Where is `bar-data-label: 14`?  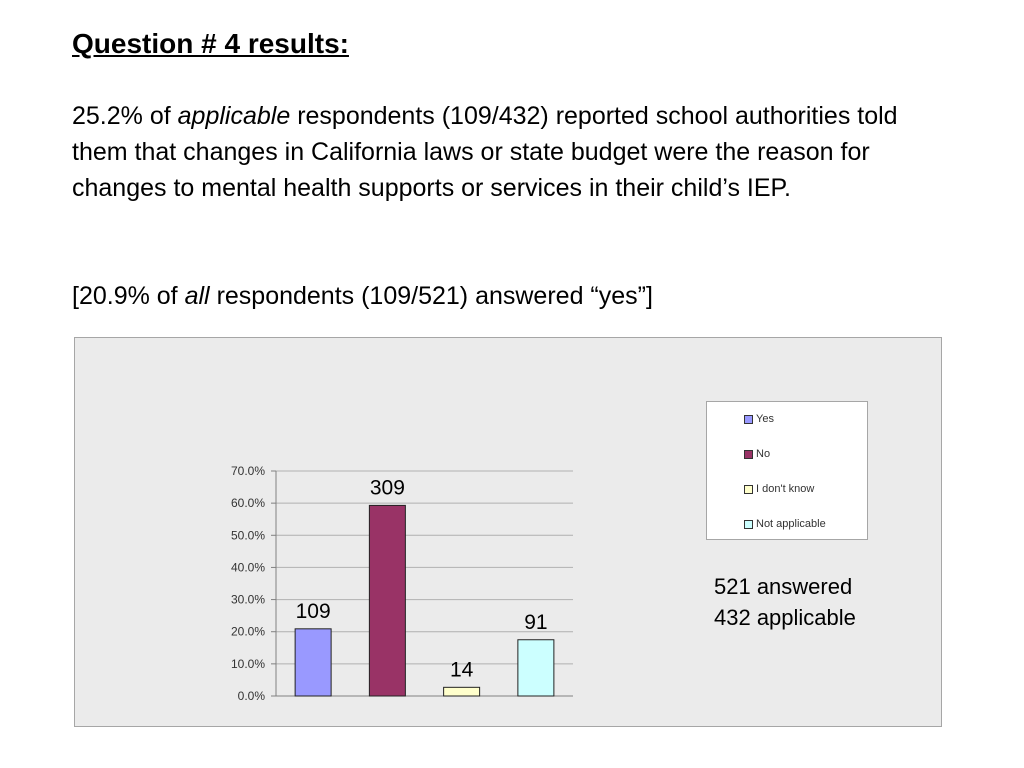
bar-data-label: 14 is located at coordinates (462, 669).